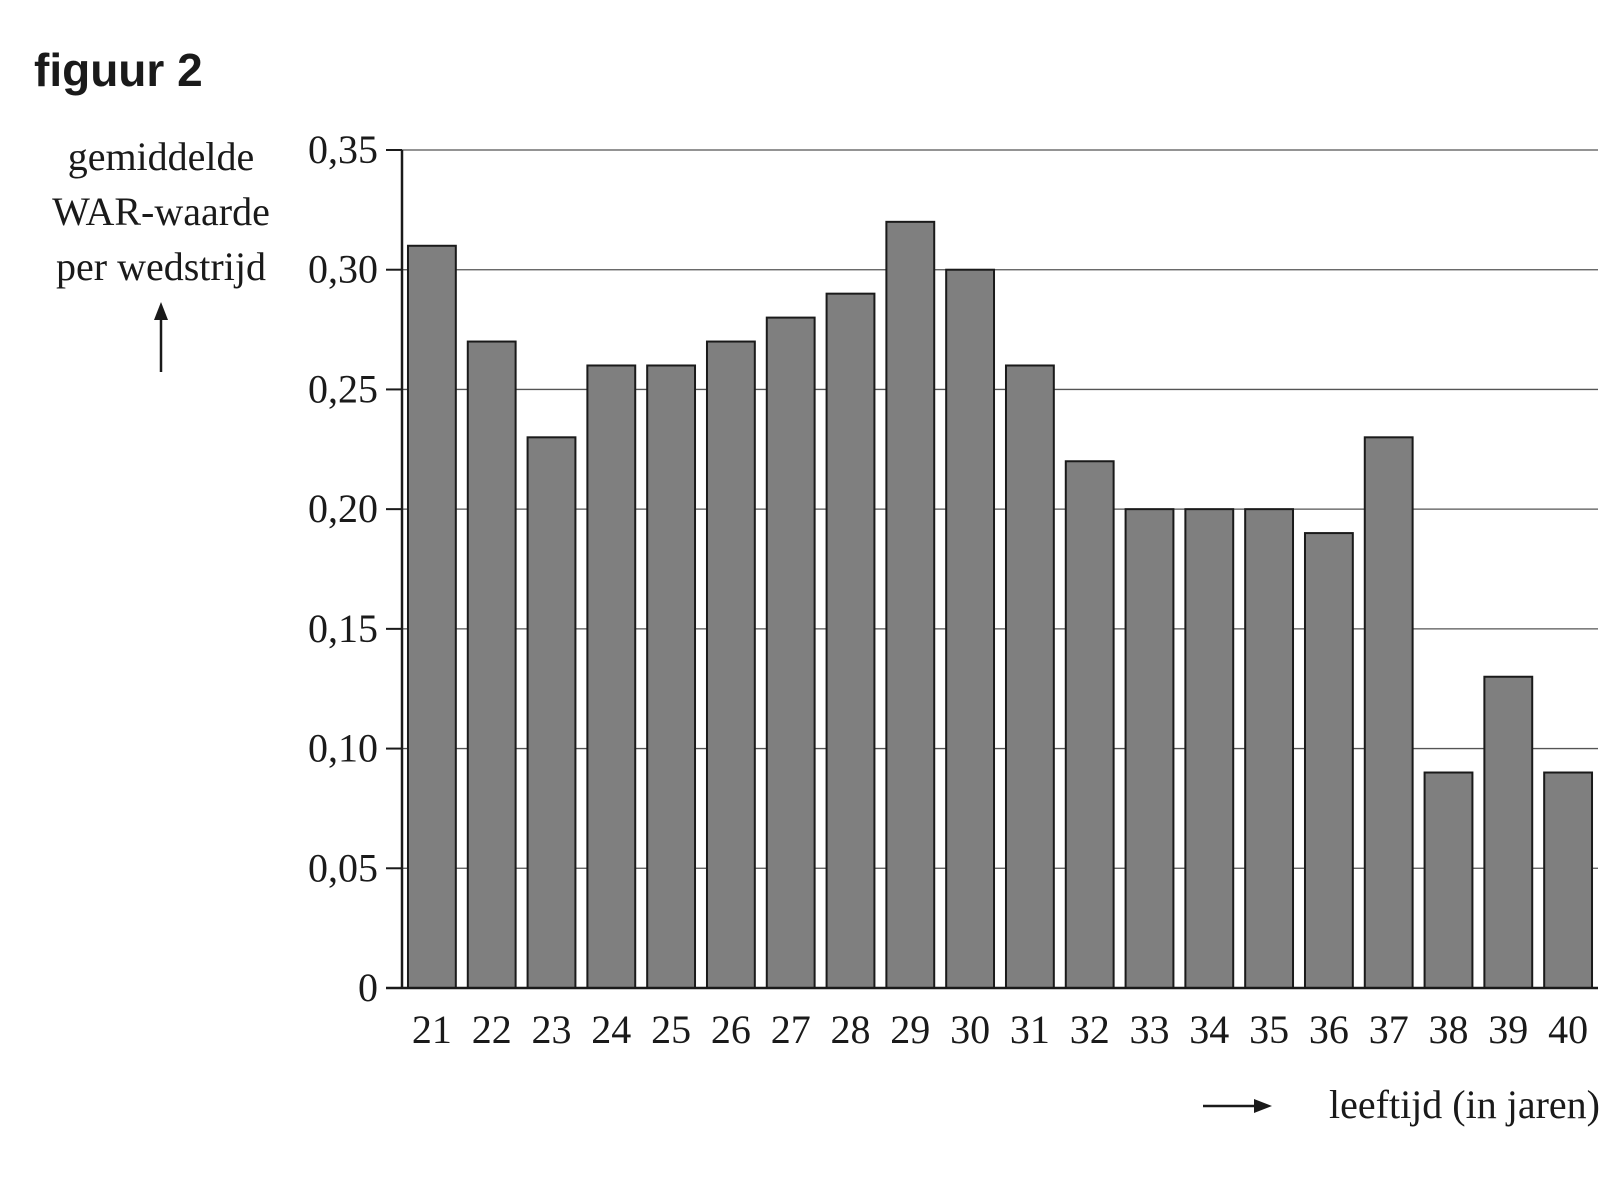 The image size is (1615, 1180). Describe the element at coordinates (1464, 1104) in the screenshot. I see `x-axis-label: leeftijd (in jaren)` at that location.